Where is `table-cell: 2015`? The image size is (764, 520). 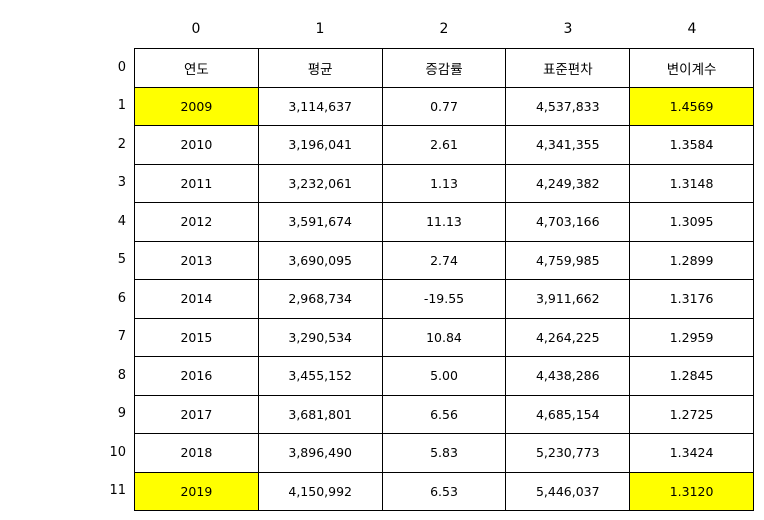 table-cell: 2015 is located at coordinates (196, 337).